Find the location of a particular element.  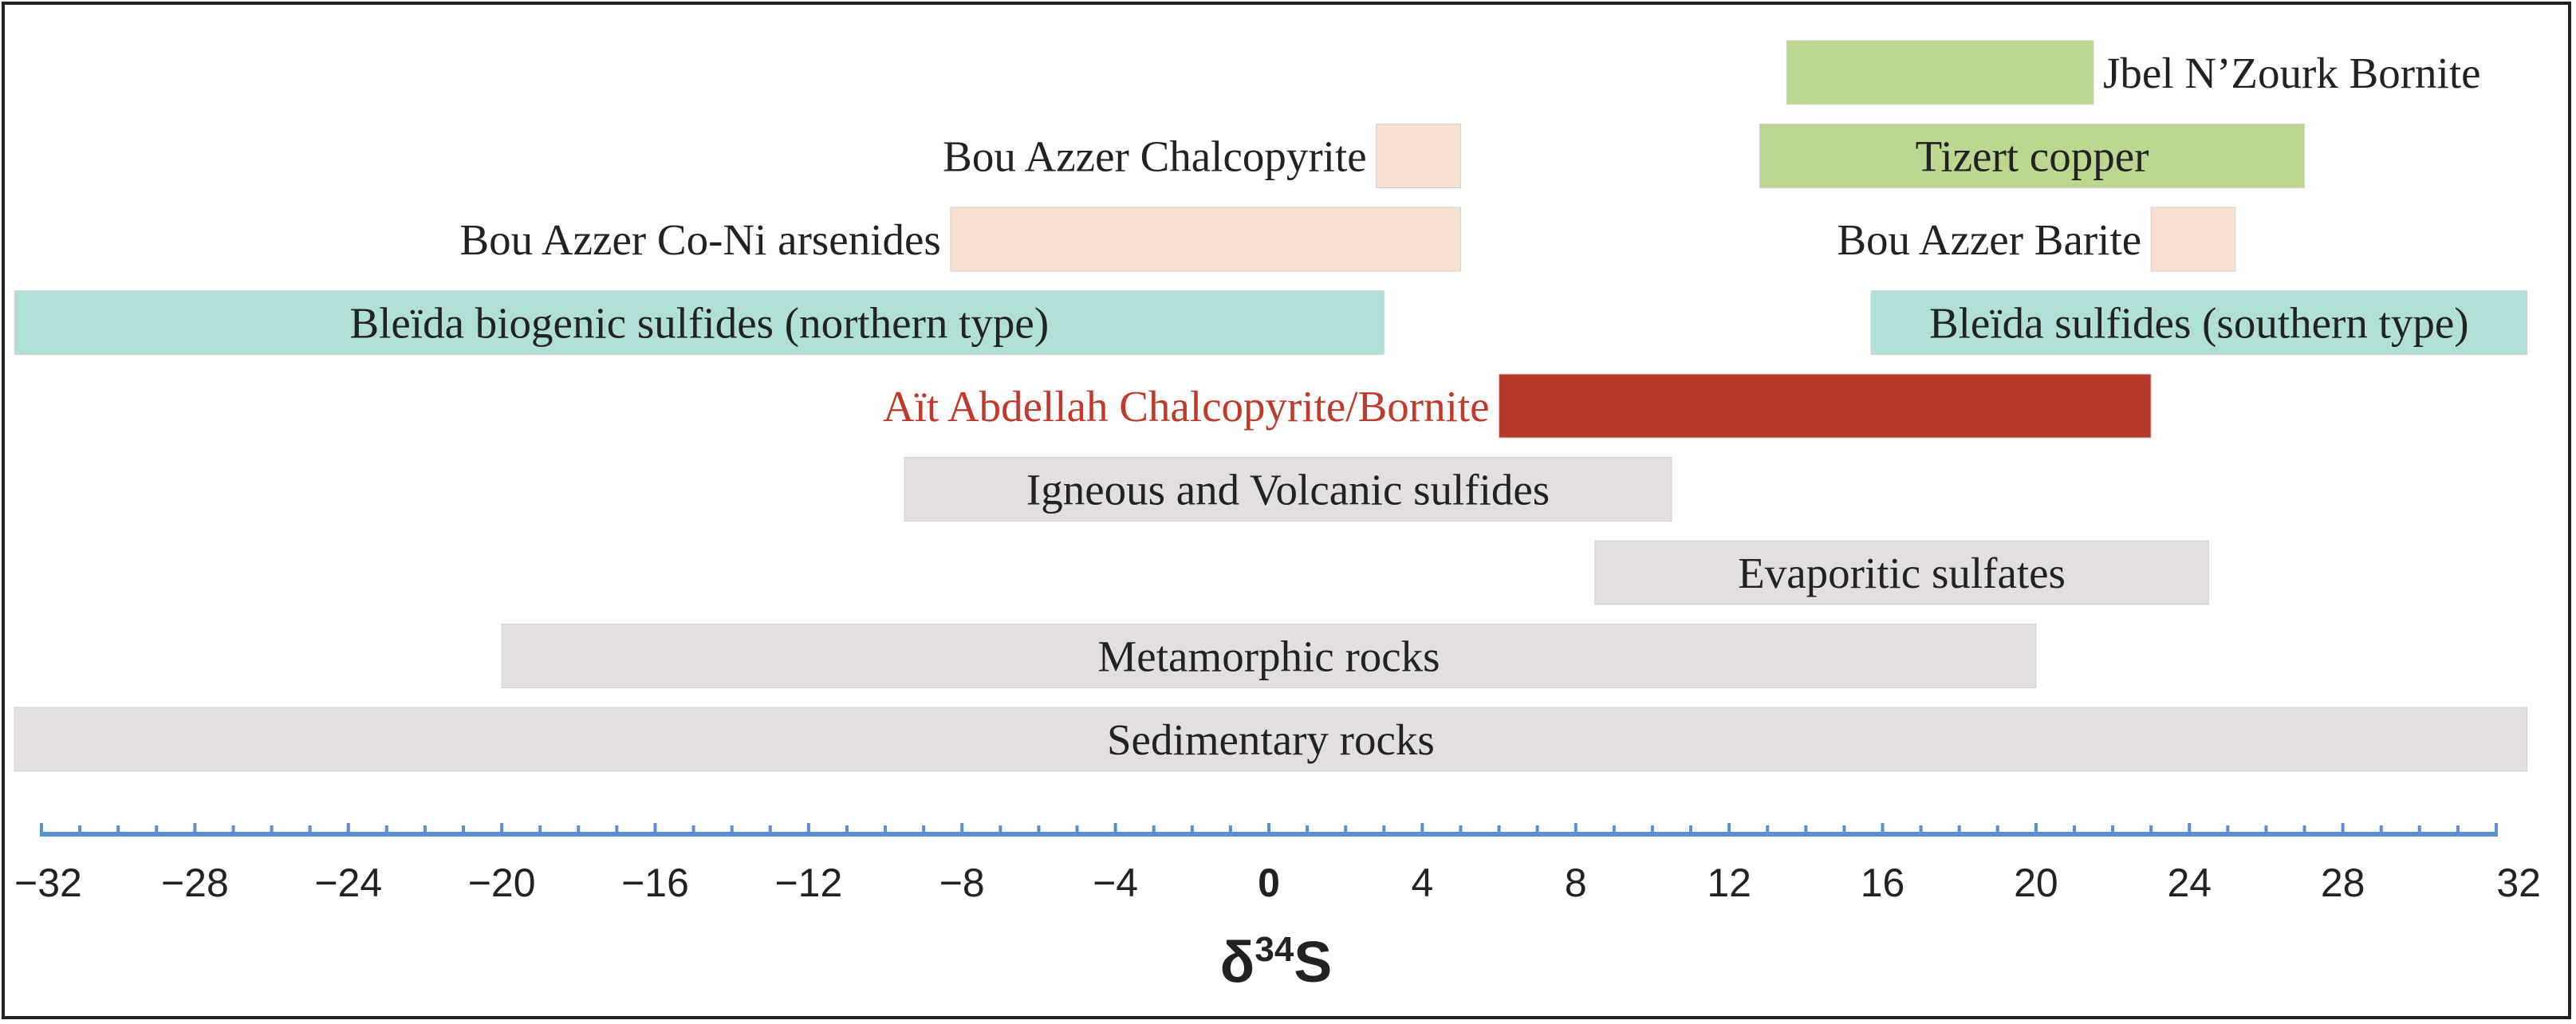

bar-label: Metamorphic rocks is located at coordinates (1268, 656).